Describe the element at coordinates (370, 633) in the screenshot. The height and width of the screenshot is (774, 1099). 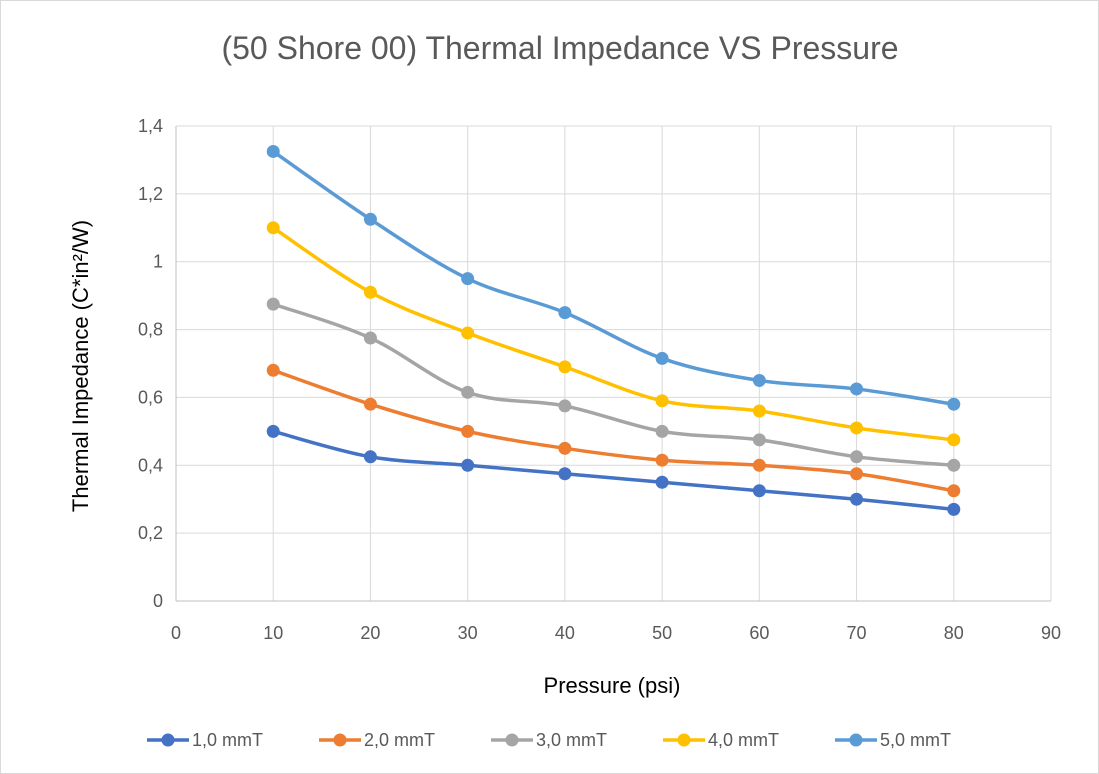
I see `x-tick-label: 20` at that location.